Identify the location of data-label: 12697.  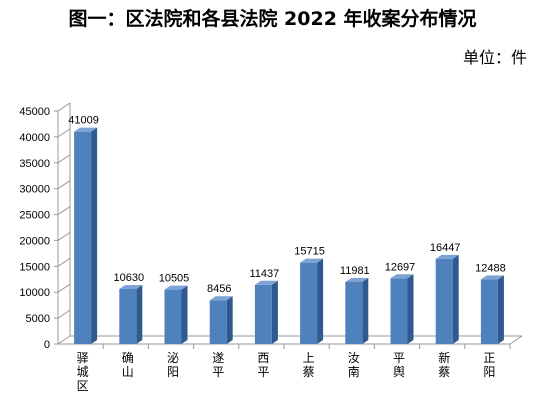
(400, 267).